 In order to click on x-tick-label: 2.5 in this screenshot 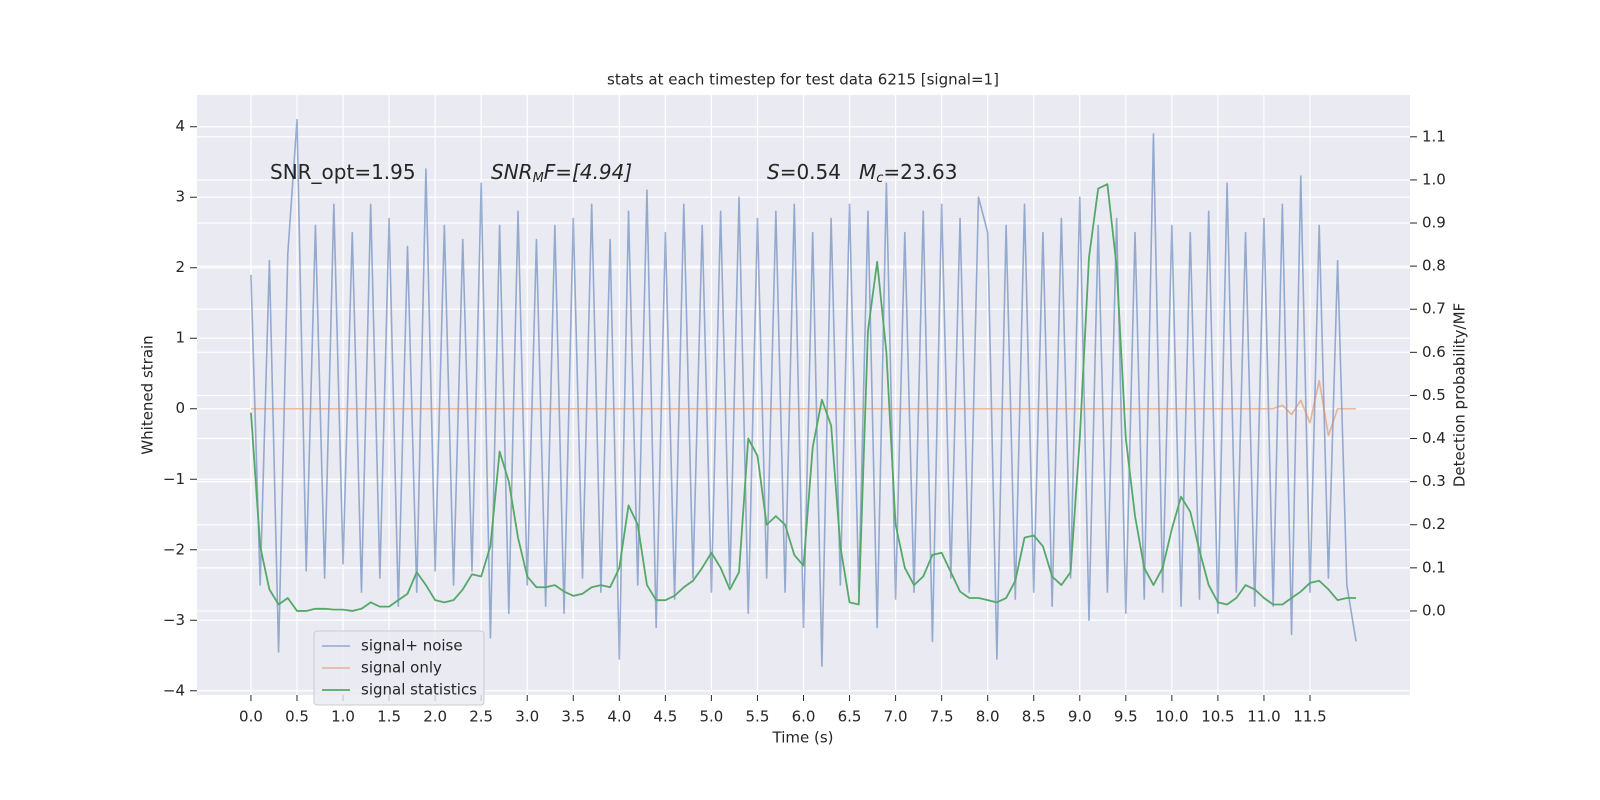, I will do `click(481, 717)`.